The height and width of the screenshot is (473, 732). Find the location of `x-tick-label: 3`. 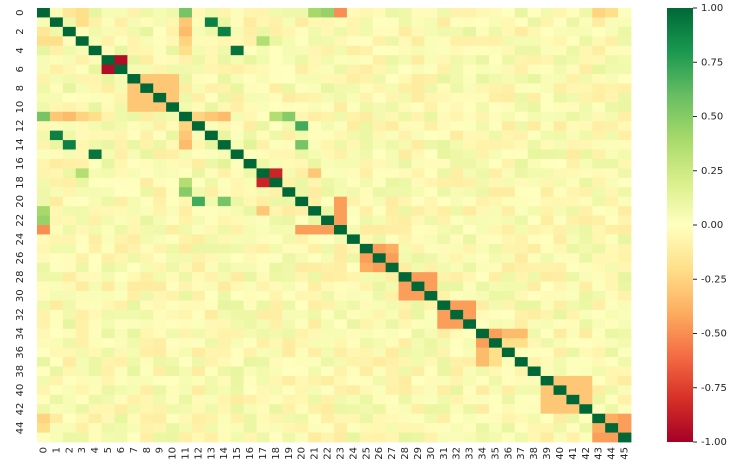

x-tick-label: 3 is located at coordinates (82, 450).